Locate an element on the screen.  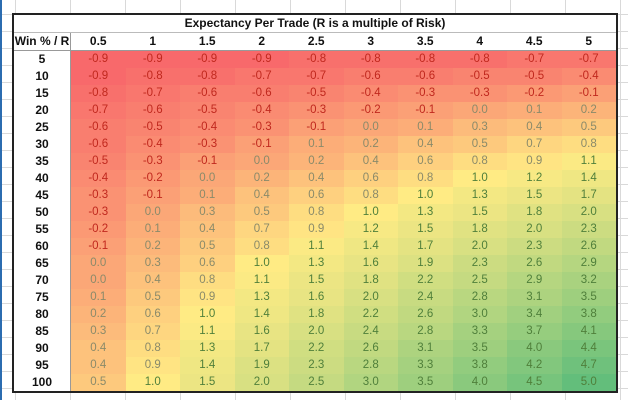
expectancy-cell: 0.6 is located at coordinates (207, 263).